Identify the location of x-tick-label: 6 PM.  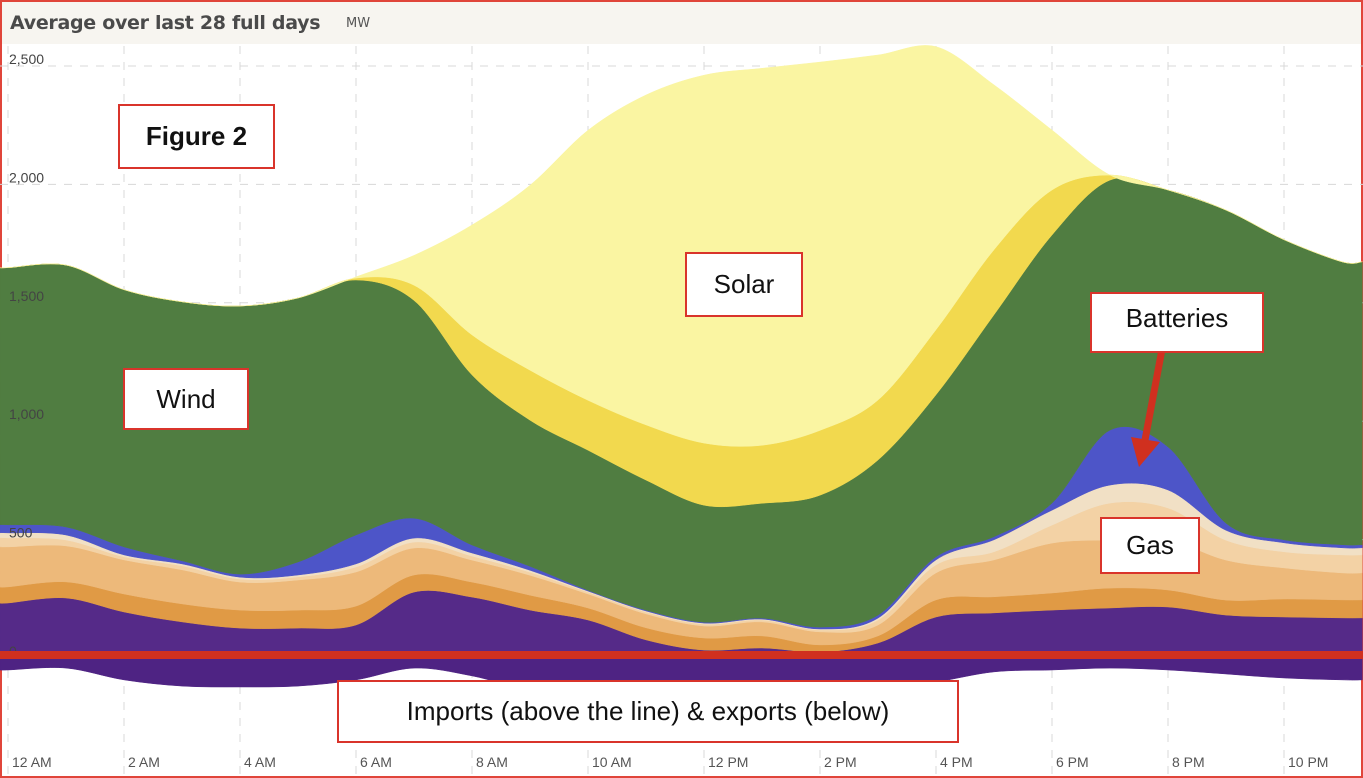
(1072, 762).